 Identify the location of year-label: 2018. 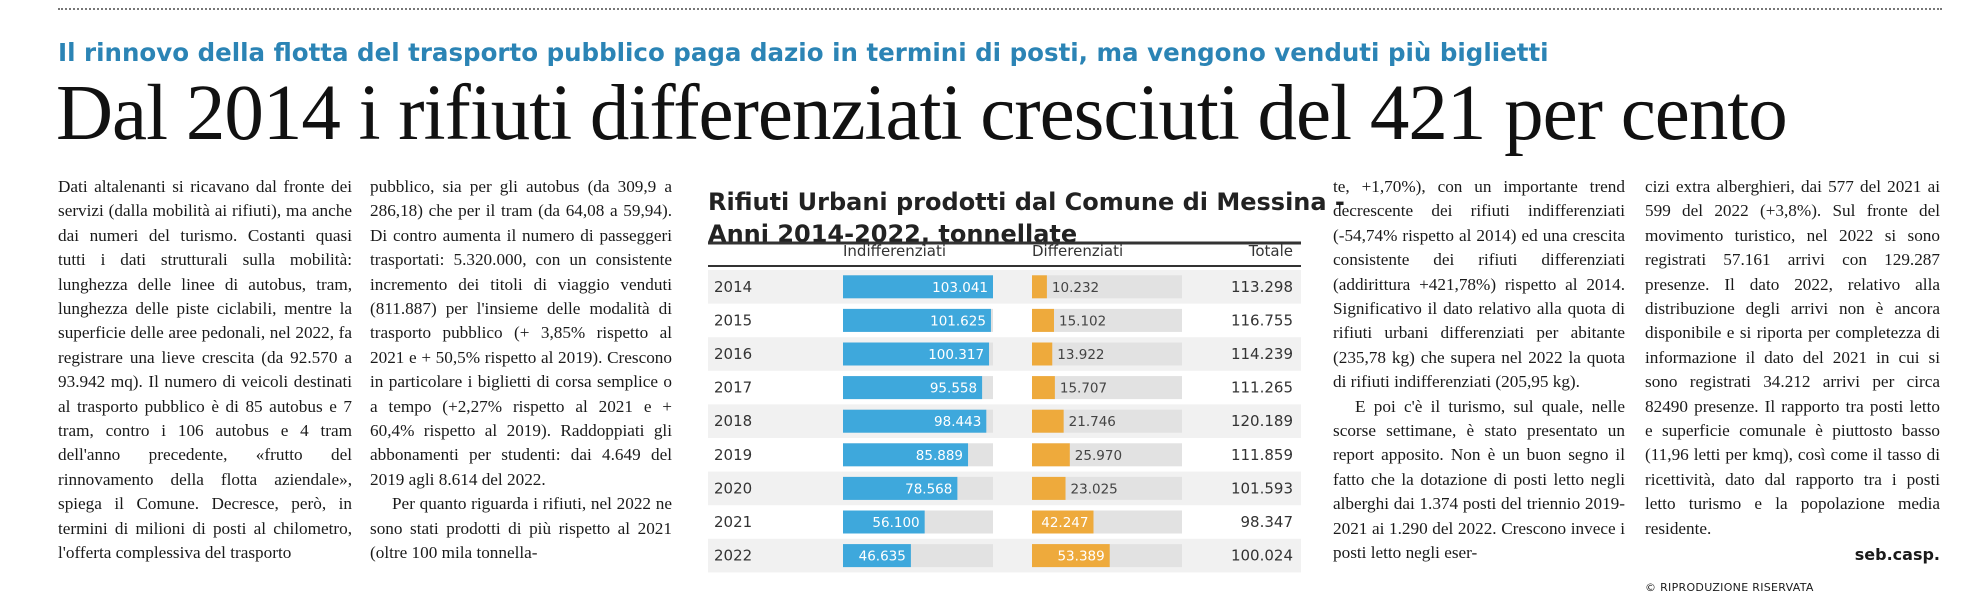
(733, 421).